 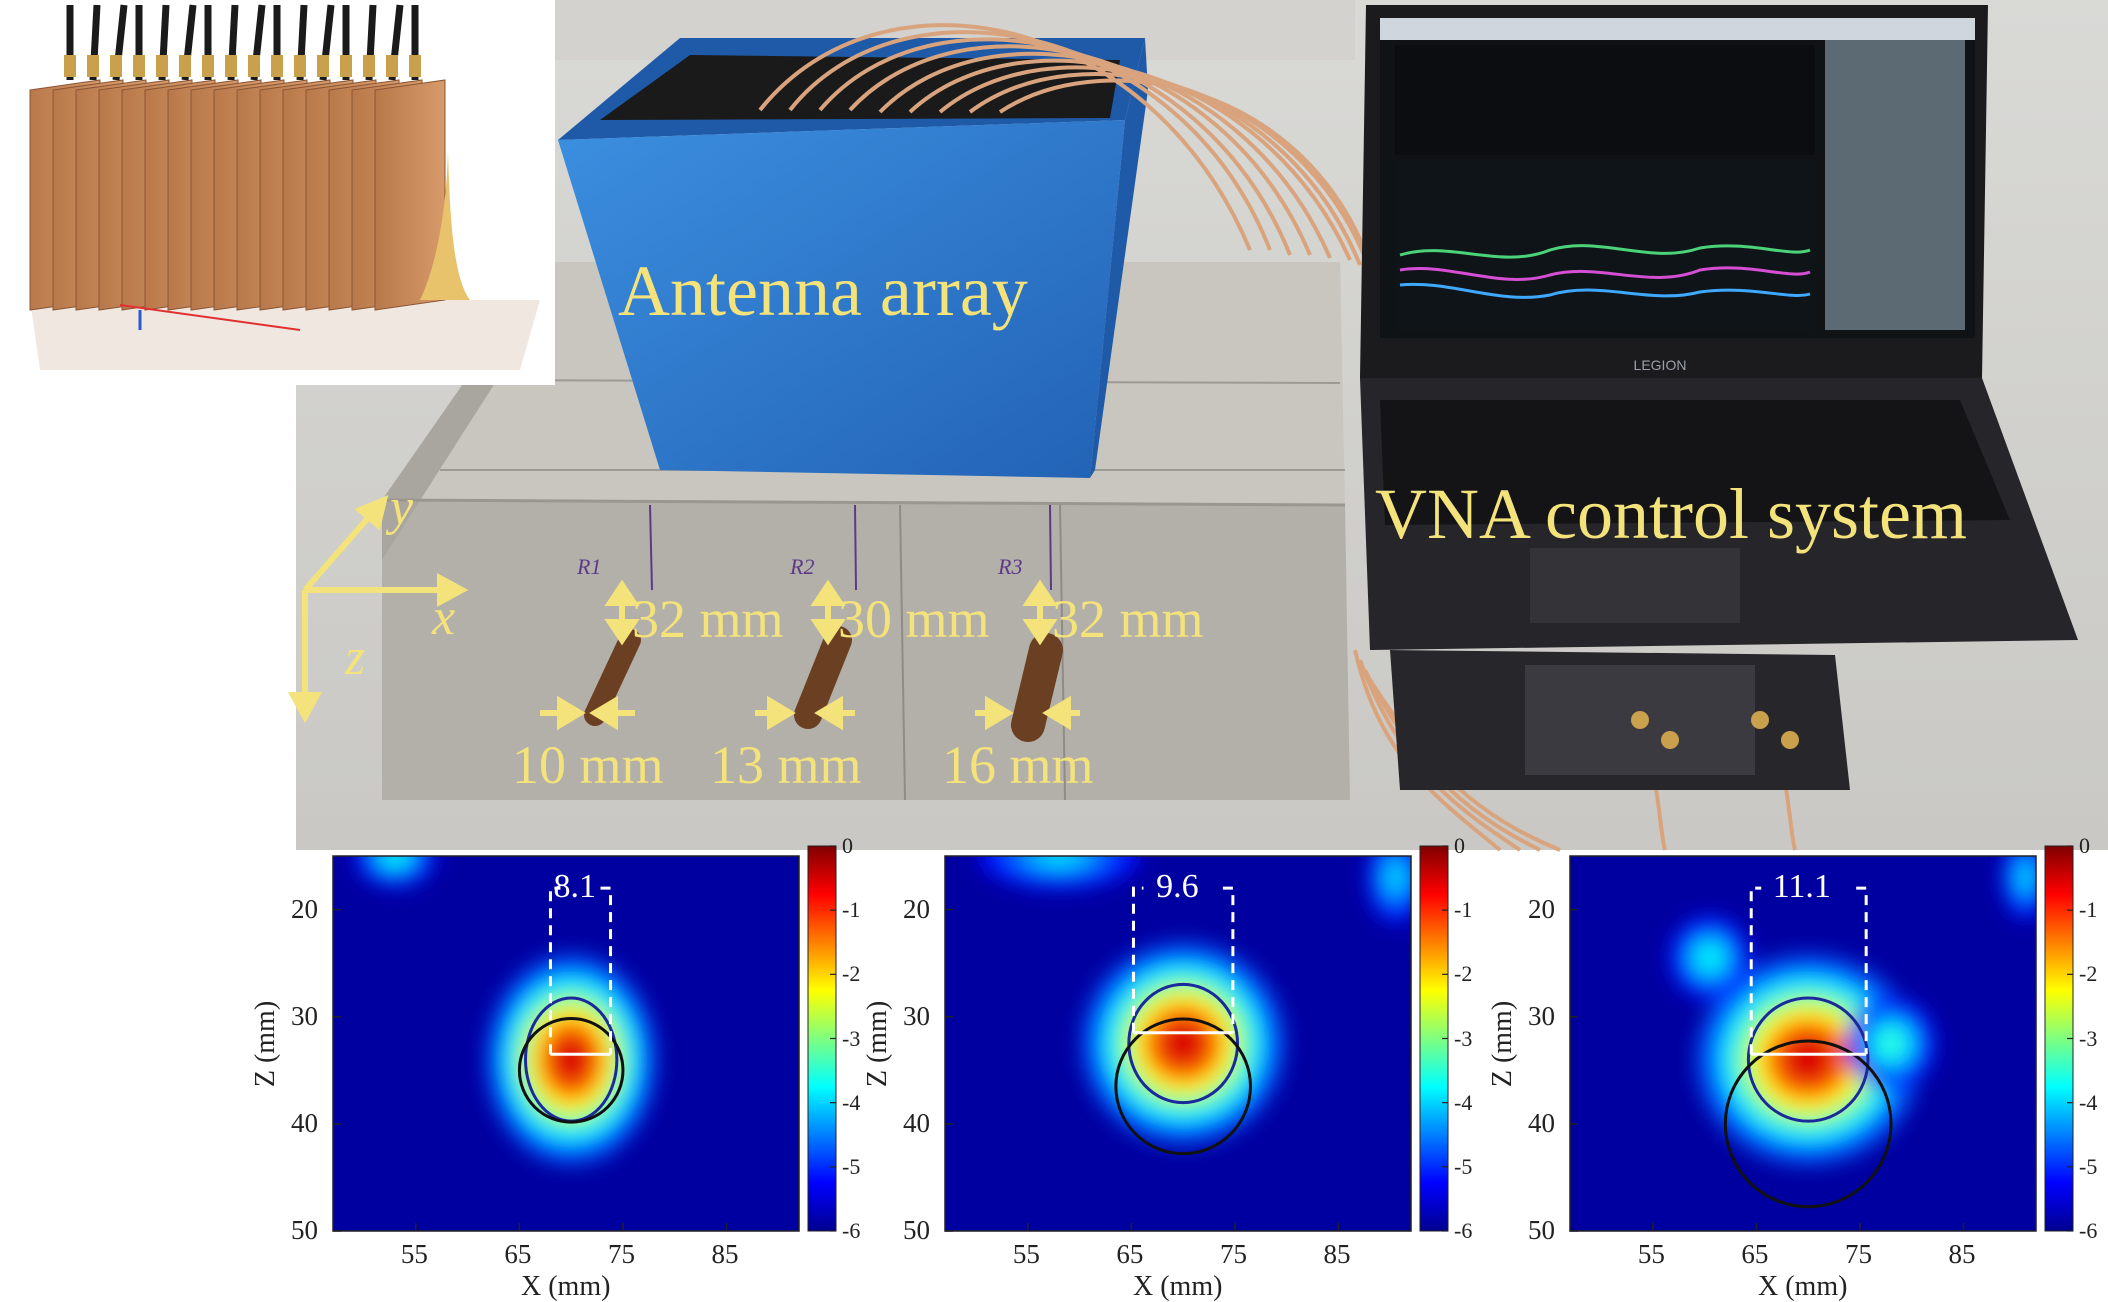 What do you see at coordinates (1177, 887) in the screenshot?
I see `width-annotation: 9.6` at bounding box center [1177, 887].